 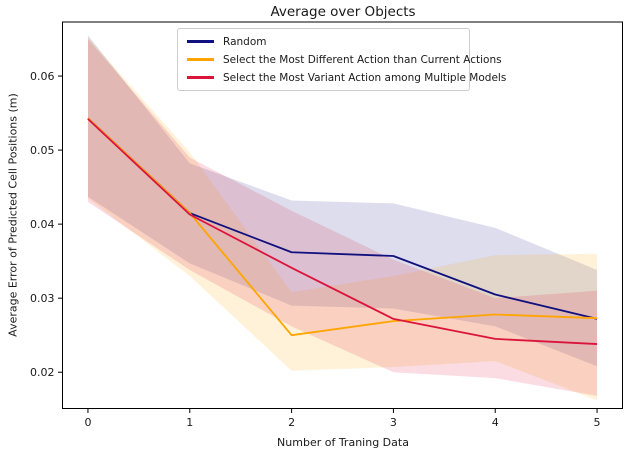 I want to click on legend-line-swatch-most-variant, so click(x=200, y=77).